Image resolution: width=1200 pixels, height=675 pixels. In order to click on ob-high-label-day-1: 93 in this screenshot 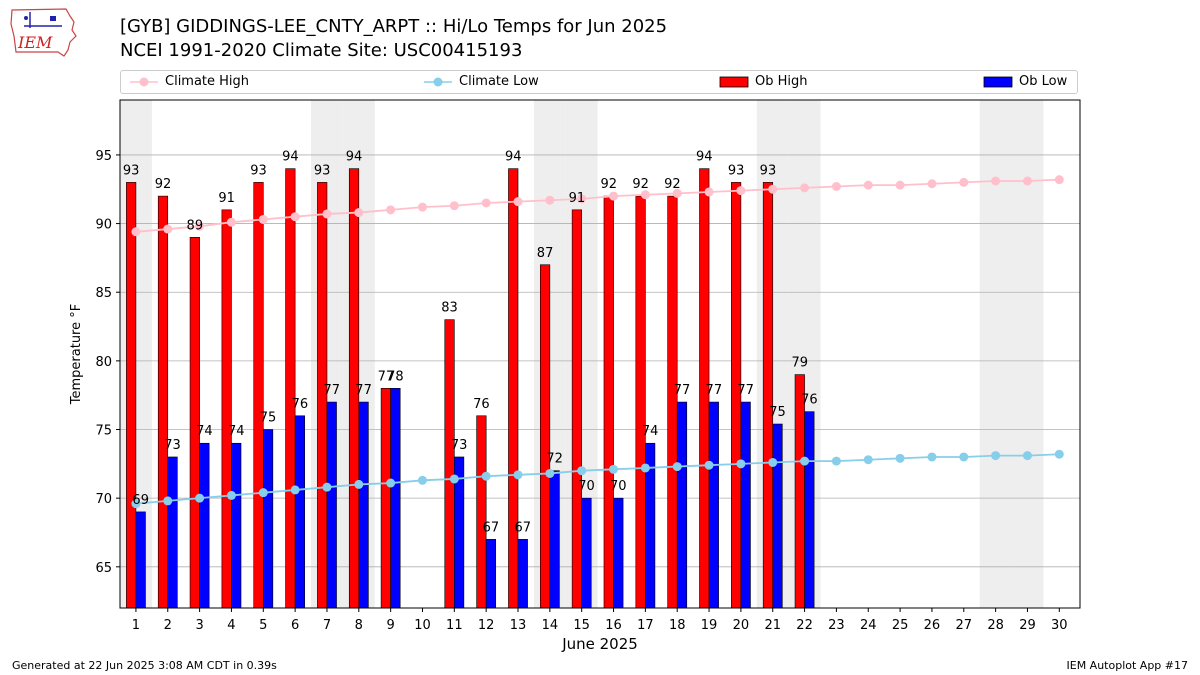, I will do `click(131, 170)`.